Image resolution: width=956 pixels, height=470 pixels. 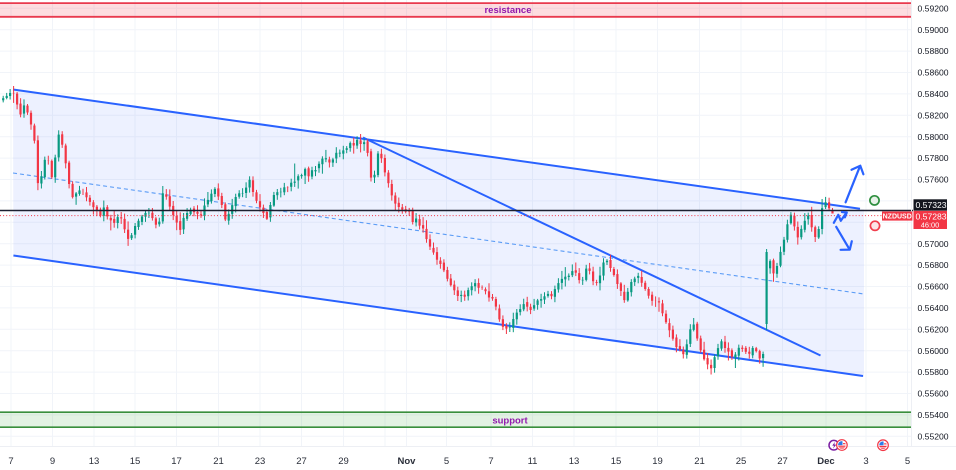 I want to click on svg-text: 0.57000, so click(x=933, y=244).